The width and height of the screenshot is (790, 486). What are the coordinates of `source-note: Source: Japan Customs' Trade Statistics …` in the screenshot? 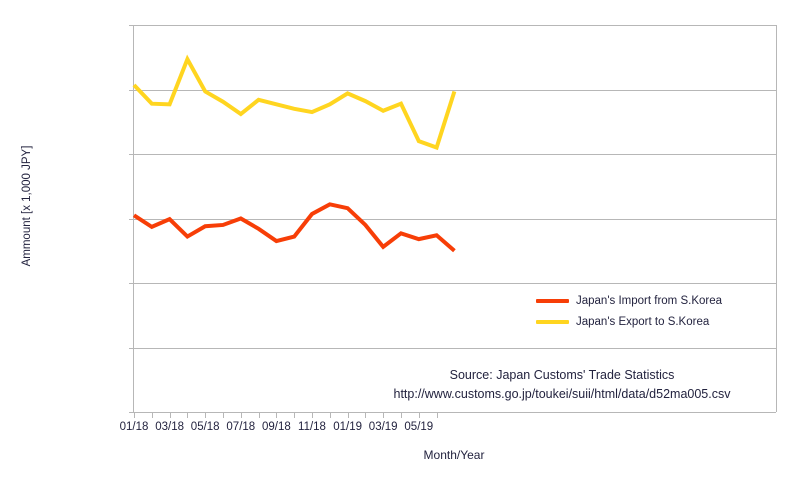 It's located at (562, 385).